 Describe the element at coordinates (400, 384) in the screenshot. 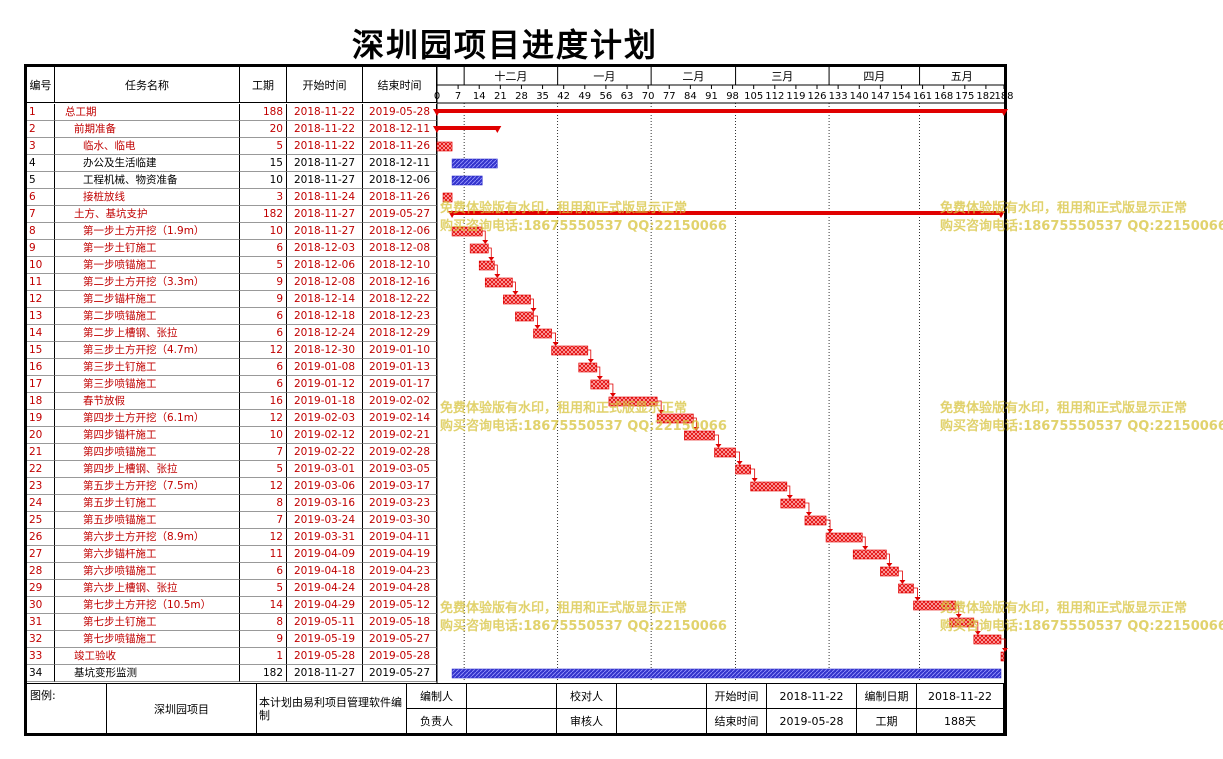

I see `task-end: 2019-01-17` at that location.